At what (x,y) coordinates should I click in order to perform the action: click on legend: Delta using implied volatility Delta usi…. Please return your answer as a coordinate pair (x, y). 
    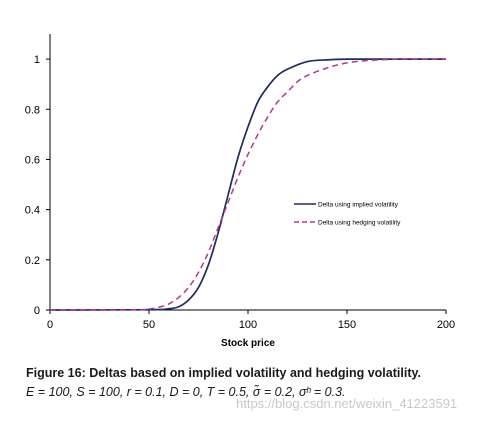
    Looking at the image, I should click on (347, 214).